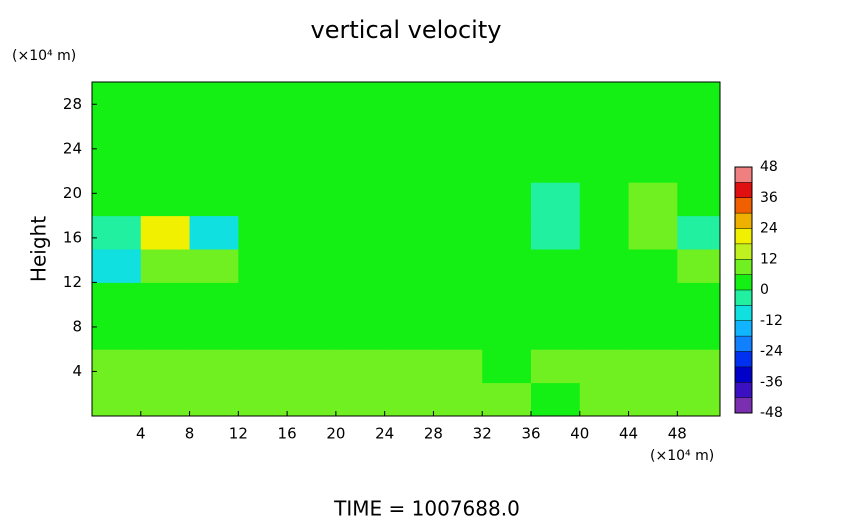 Image resolution: width=854 pixels, height=523 pixels. I want to click on colorbar-tick-label: -24, so click(771, 352).